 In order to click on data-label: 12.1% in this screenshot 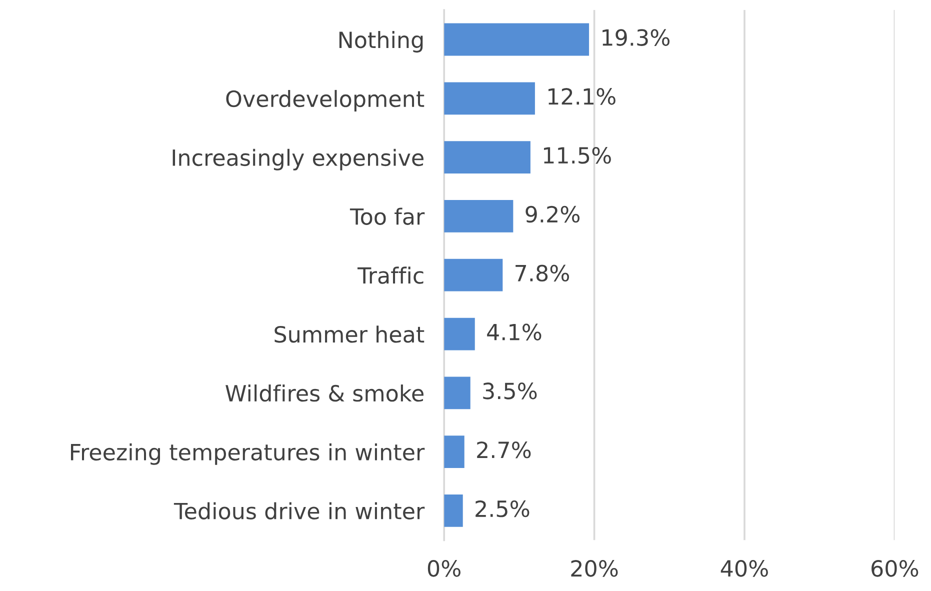, I will do `click(582, 96)`.